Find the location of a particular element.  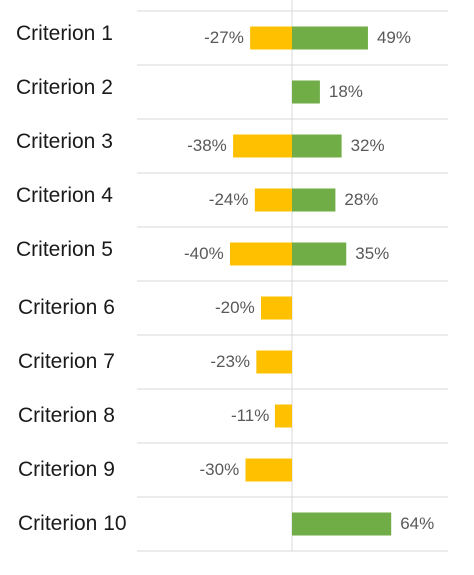

category-label: Criterion 3 is located at coordinates (64, 141).